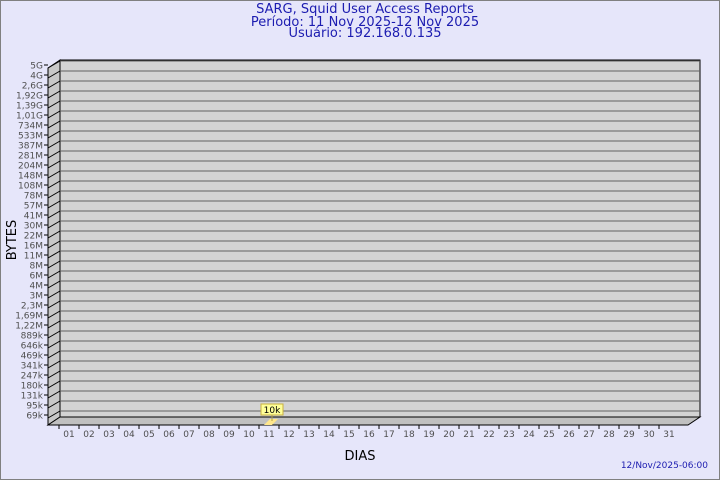 This screenshot has width=720, height=480. Describe the element at coordinates (569, 435) in the screenshot. I see `x-tick-label: 26` at that location.